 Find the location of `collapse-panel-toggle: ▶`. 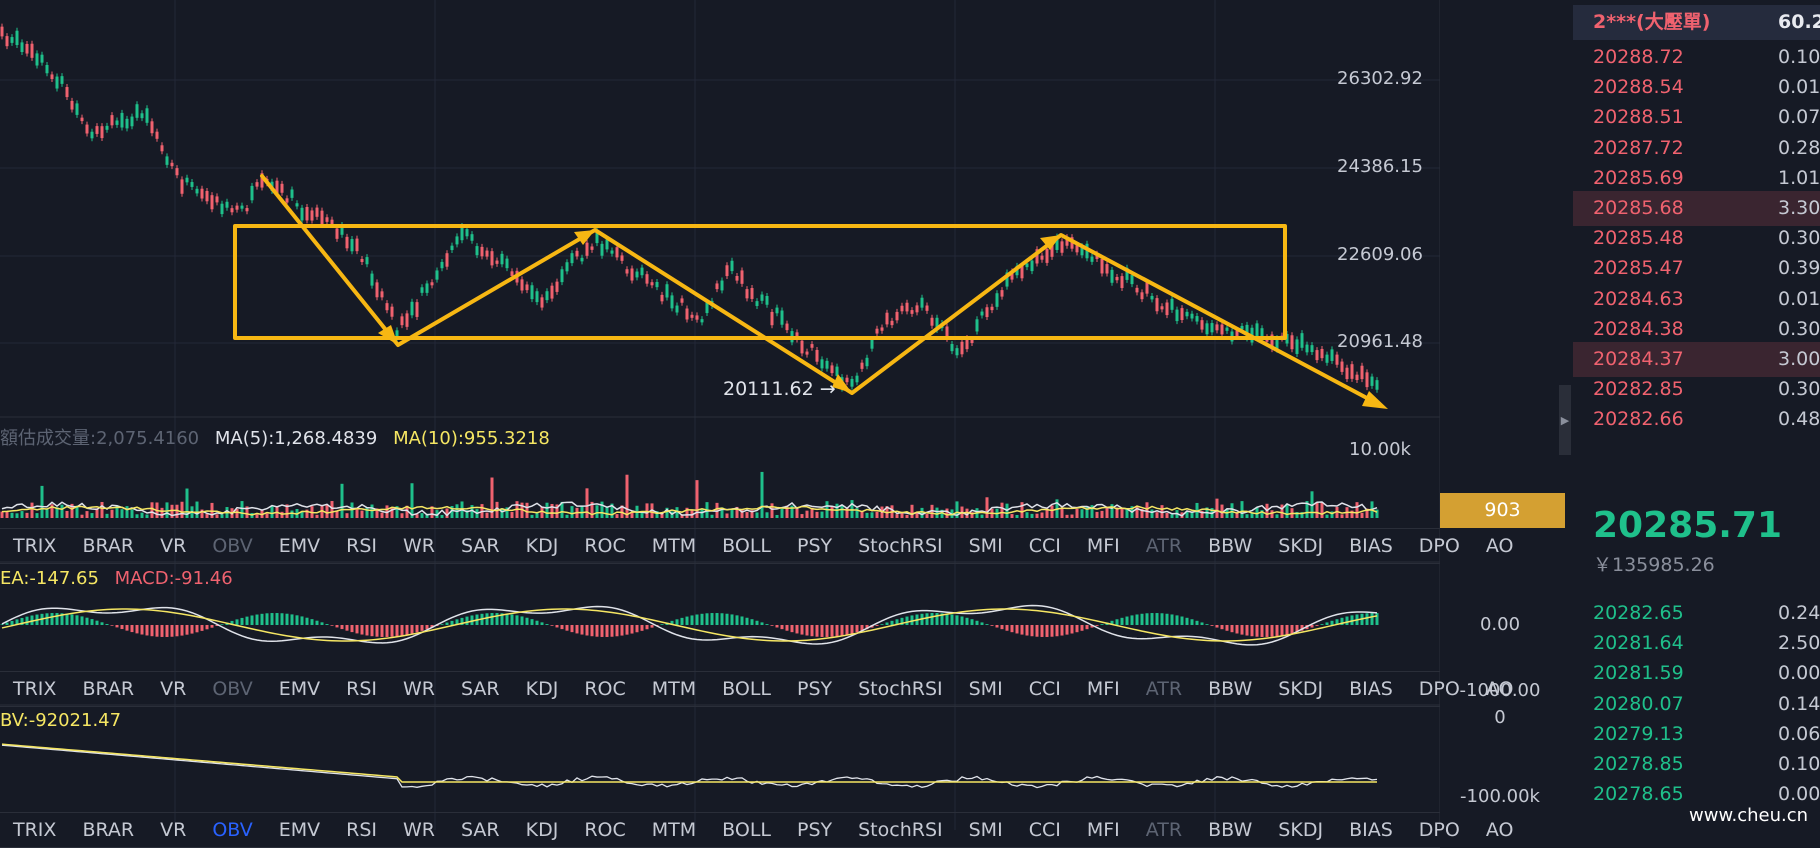

collapse-panel-toggle: ▶ is located at coordinates (1565, 420).